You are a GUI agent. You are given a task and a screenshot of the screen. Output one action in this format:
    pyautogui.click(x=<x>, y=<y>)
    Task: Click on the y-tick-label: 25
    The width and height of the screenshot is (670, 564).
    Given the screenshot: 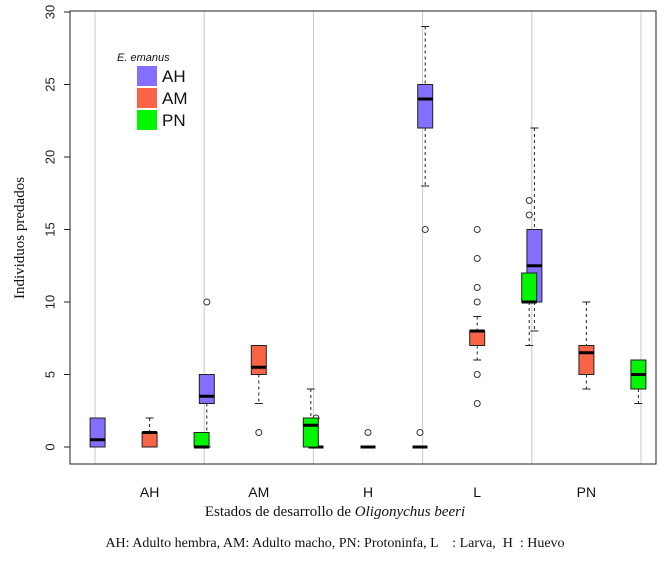 What is the action you would take?
    pyautogui.click(x=50, y=84)
    